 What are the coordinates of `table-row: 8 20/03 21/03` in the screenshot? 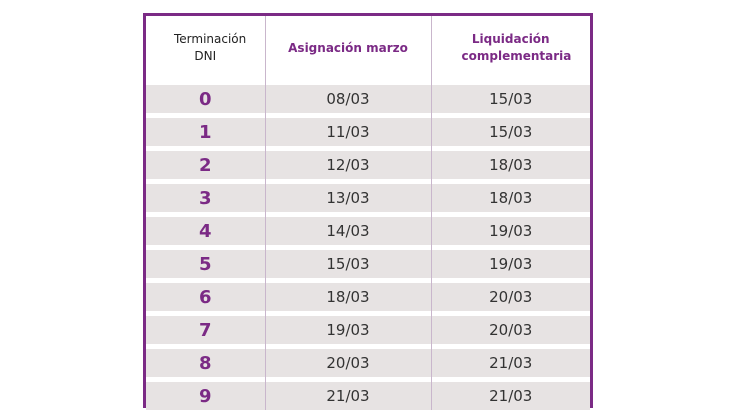 It's located at (368, 363).